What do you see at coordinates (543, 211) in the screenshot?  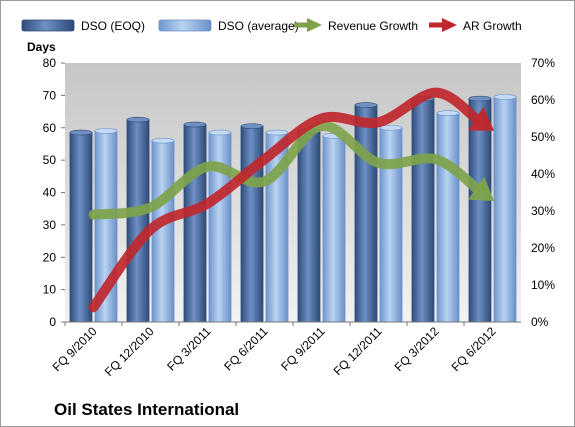 I see `y2-tick-label: 30%` at bounding box center [543, 211].